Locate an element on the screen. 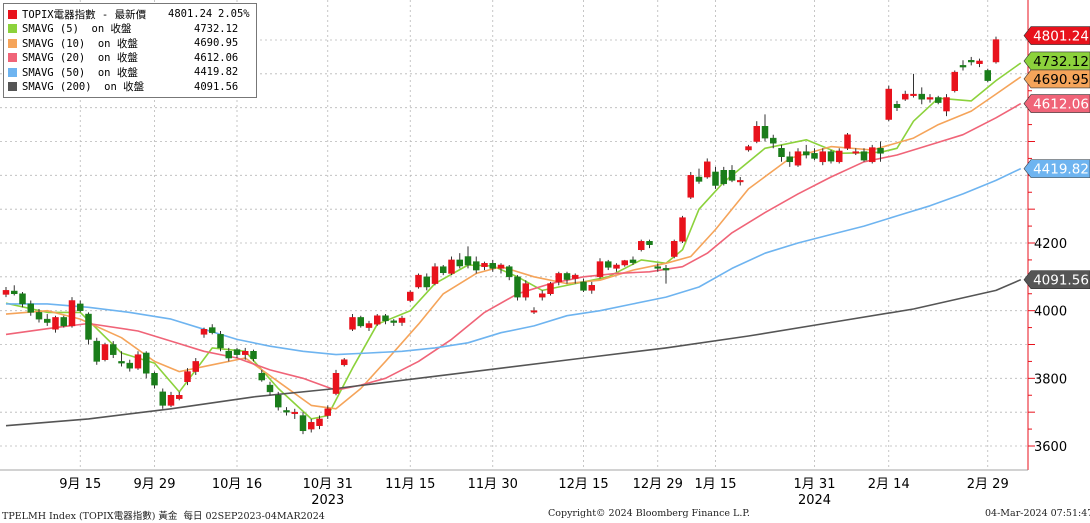  legend-value: 4091.56 is located at coordinates (216, 86).